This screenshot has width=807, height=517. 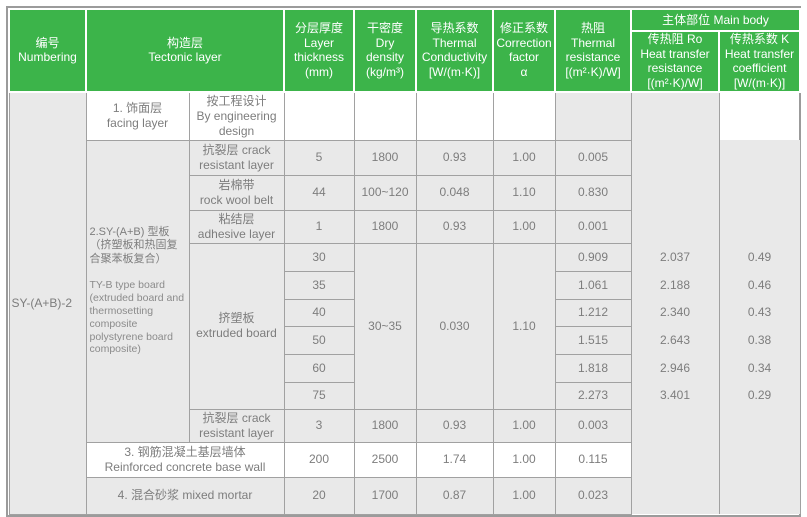 What do you see at coordinates (715, 20) in the screenshot?
I see `header-main-body: 主体部位 Main body` at bounding box center [715, 20].